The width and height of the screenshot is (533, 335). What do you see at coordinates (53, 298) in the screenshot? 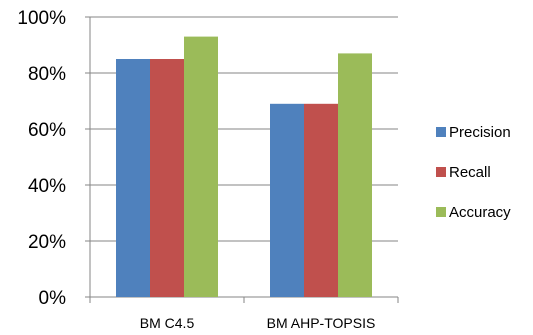
I see `y-tick-label: 0%` at bounding box center [53, 298].